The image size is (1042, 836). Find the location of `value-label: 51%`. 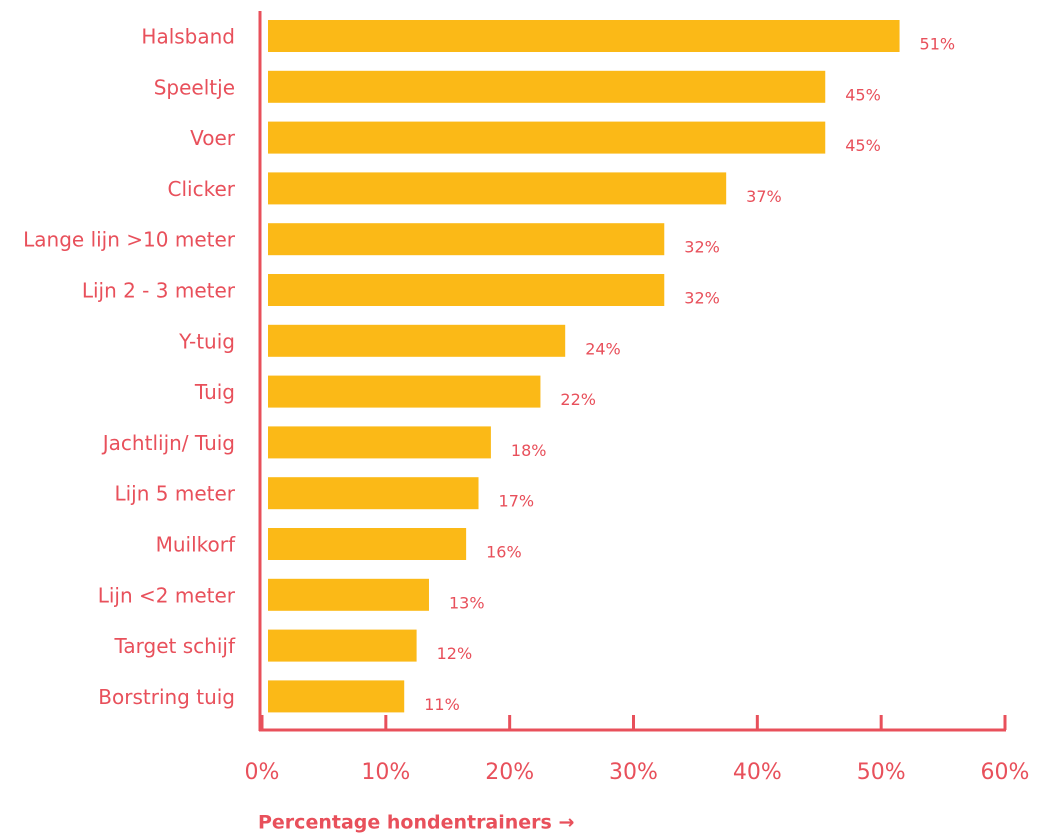

value-label: 51% is located at coordinates (938, 44).